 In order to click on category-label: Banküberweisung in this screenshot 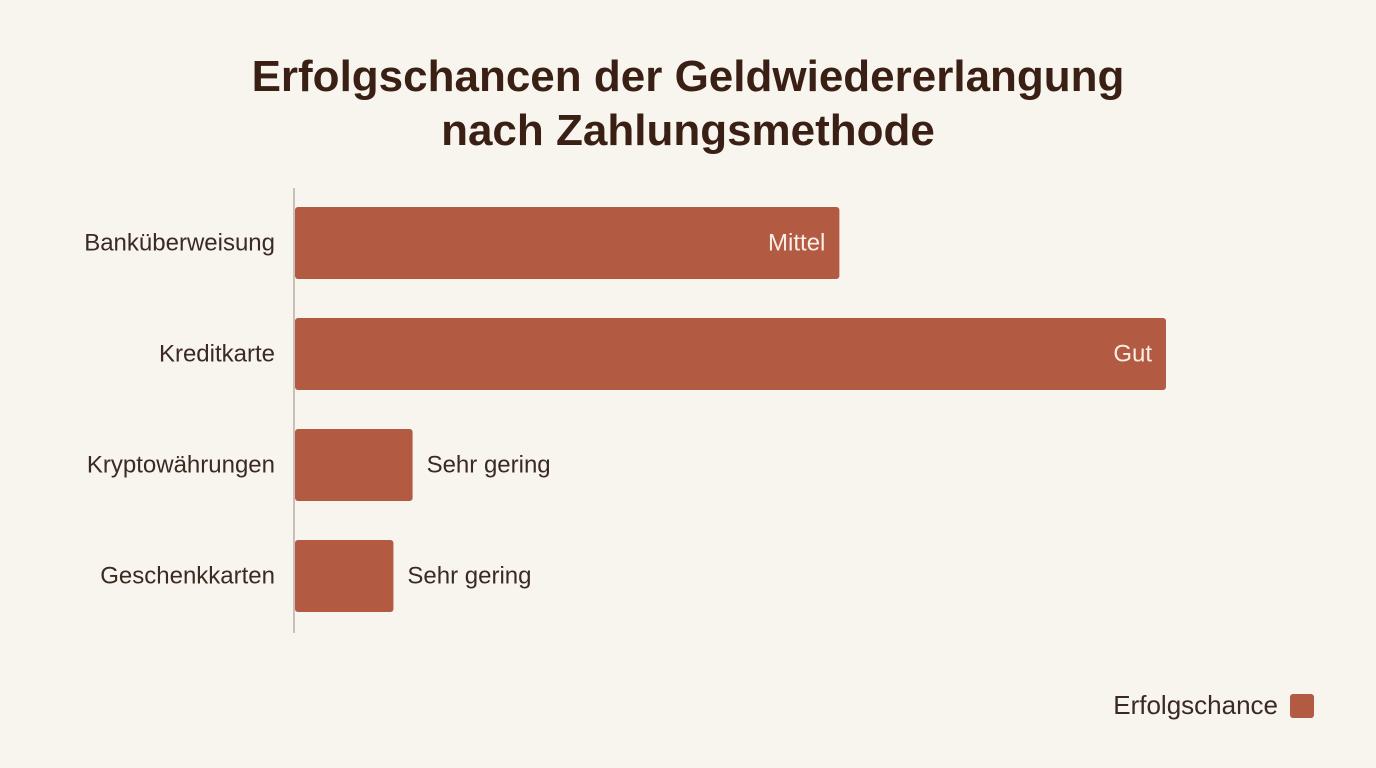, I will do `click(179, 243)`.